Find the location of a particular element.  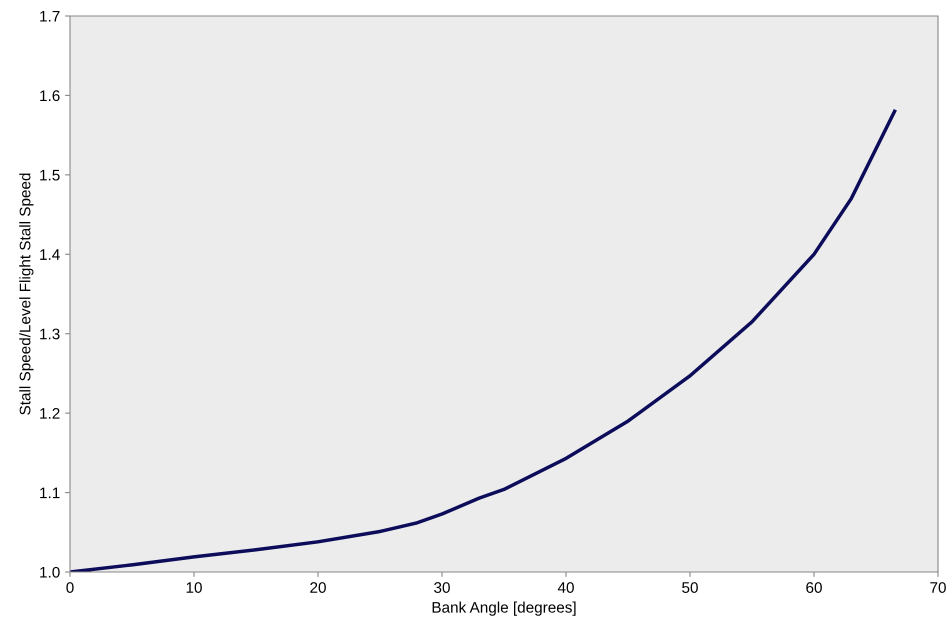

x-tick-label: 10 is located at coordinates (194, 587).